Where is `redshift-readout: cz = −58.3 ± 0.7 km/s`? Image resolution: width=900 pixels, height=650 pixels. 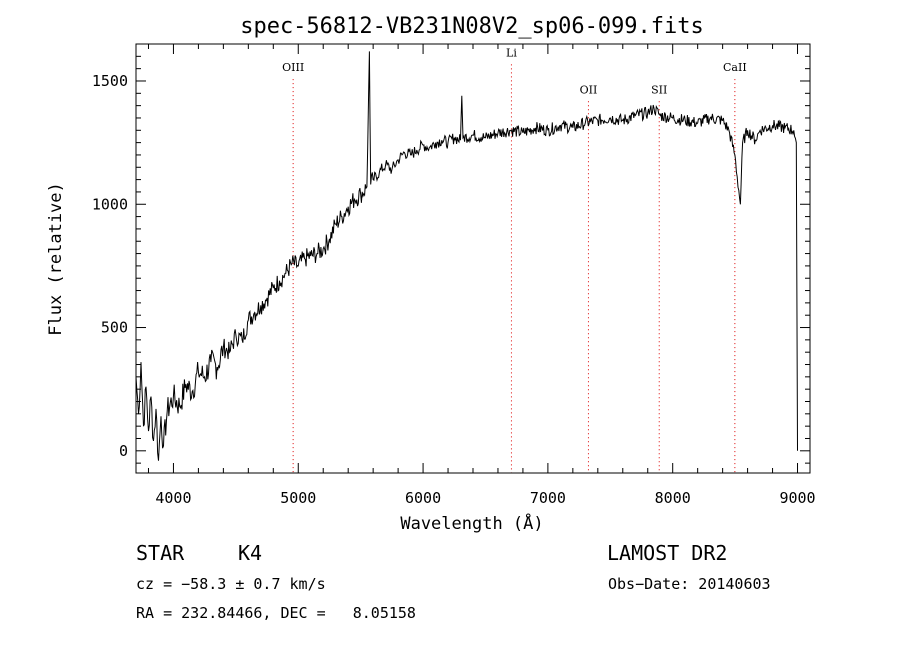 redshift-readout: cz = −58.3 ± 0.7 km/s is located at coordinates (231, 584).